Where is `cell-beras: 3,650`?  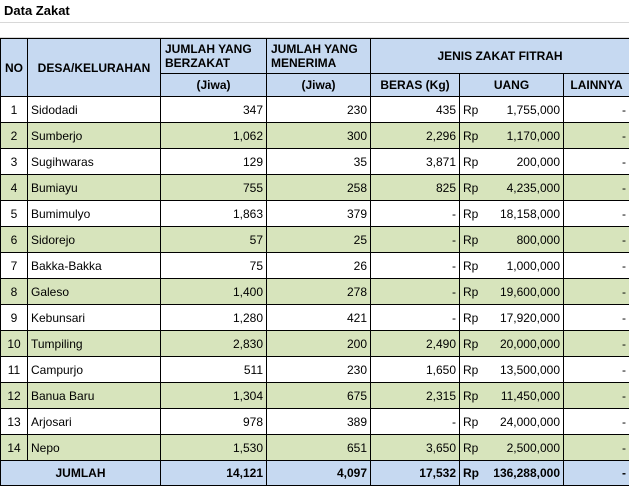 cell-beras: 3,650 is located at coordinates (415, 447).